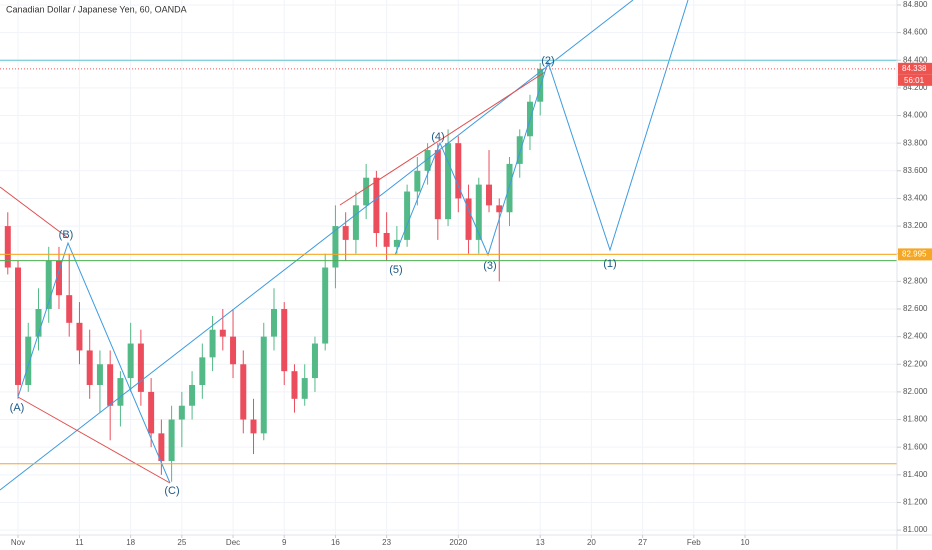  What do you see at coordinates (437, 137) in the screenshot?
I see `wave-label: (4)` at bounding box center [437, 137].